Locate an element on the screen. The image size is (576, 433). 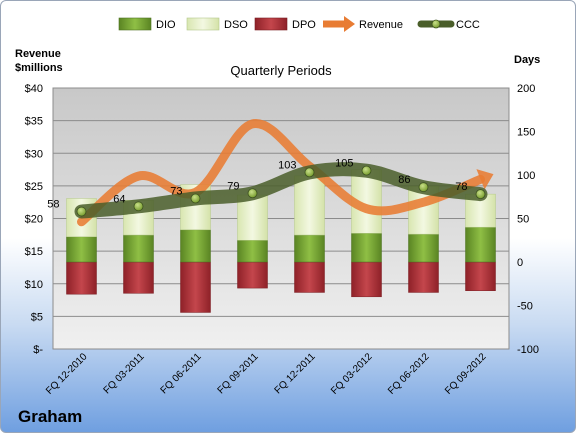
ccc-value-label: 103 is located at coordinates (287, 165).